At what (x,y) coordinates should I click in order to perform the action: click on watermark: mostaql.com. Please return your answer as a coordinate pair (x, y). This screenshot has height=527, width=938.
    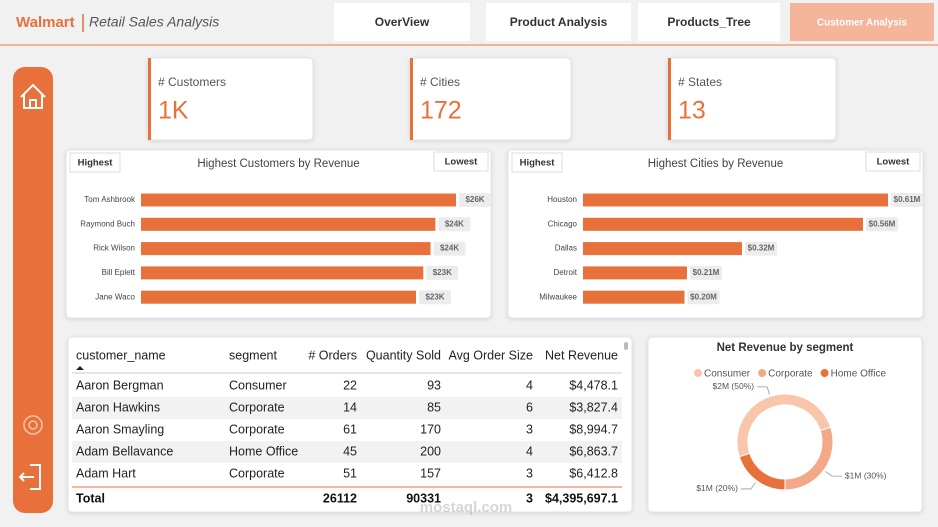
    Looking at the image, I should click on (466, 507).